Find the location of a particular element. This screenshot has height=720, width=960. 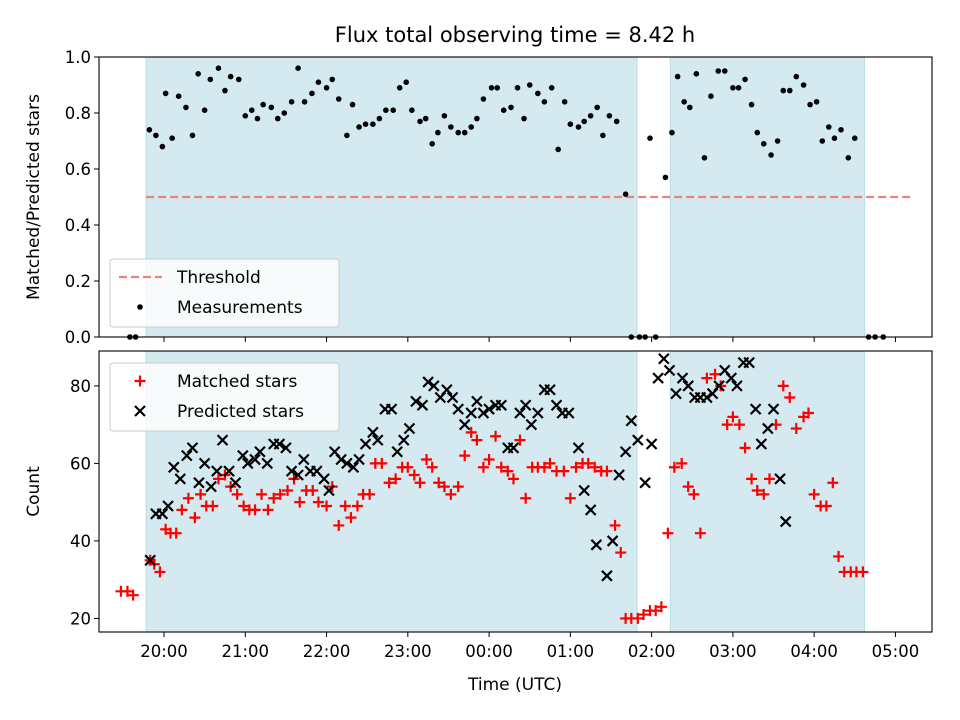

y-tick-label: 40 is located at coordinates (80, 541).